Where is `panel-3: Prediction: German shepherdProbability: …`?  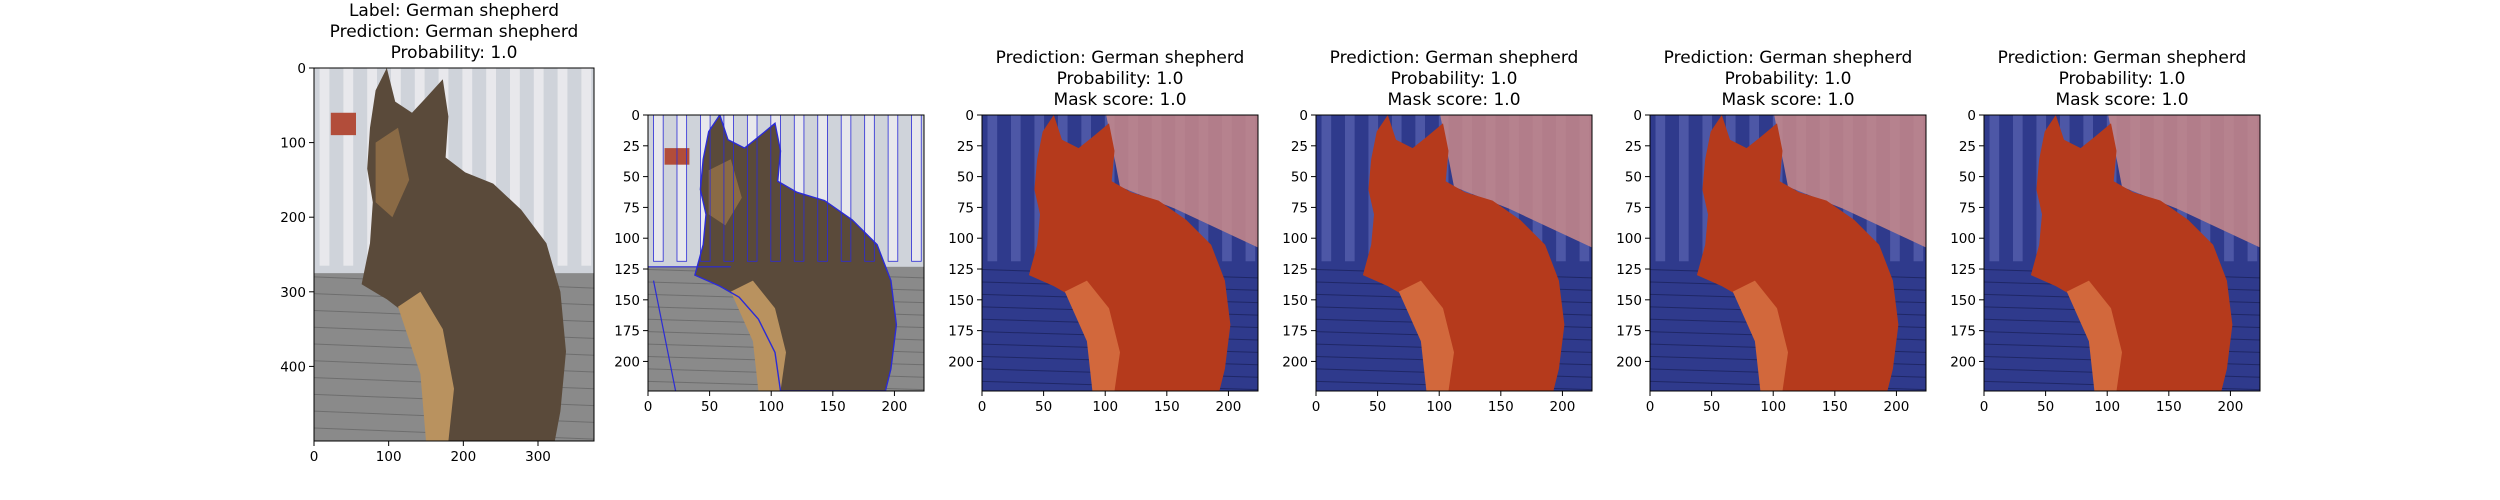 panel-3: Prediction: German shepherdProbability: … is located at coordinates (1103, 231).